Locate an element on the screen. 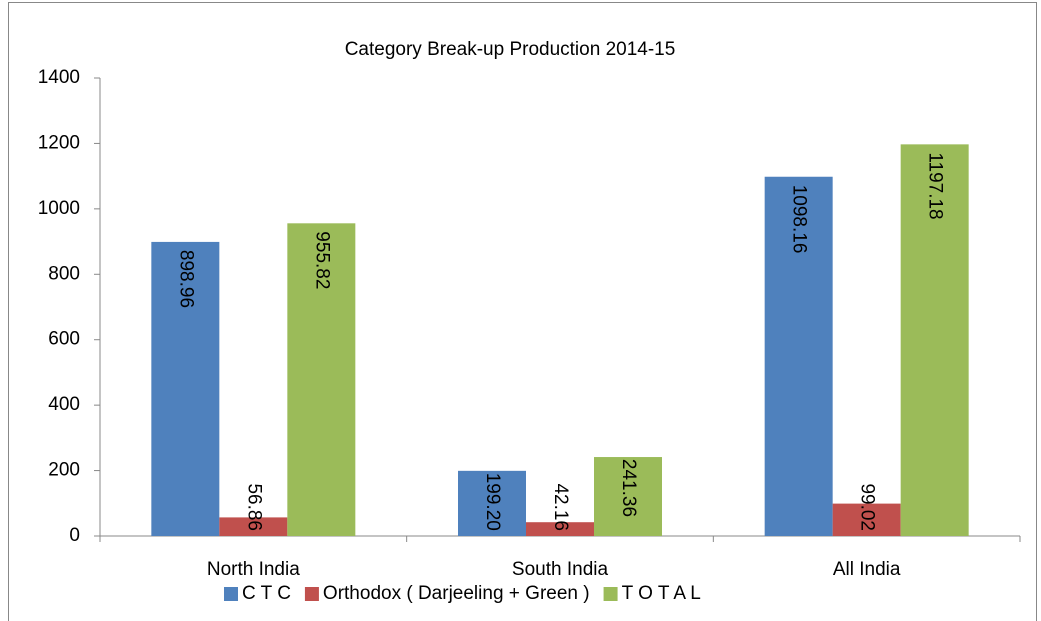 The height and width of the screenshot is (621, 1041). legend-label: T O T A L is located at coordinates (661, 593).